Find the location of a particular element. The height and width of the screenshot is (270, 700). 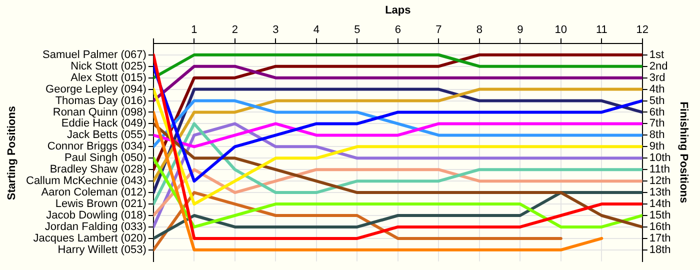

y-tick-label: 11th is located at coordinates (659, 170).